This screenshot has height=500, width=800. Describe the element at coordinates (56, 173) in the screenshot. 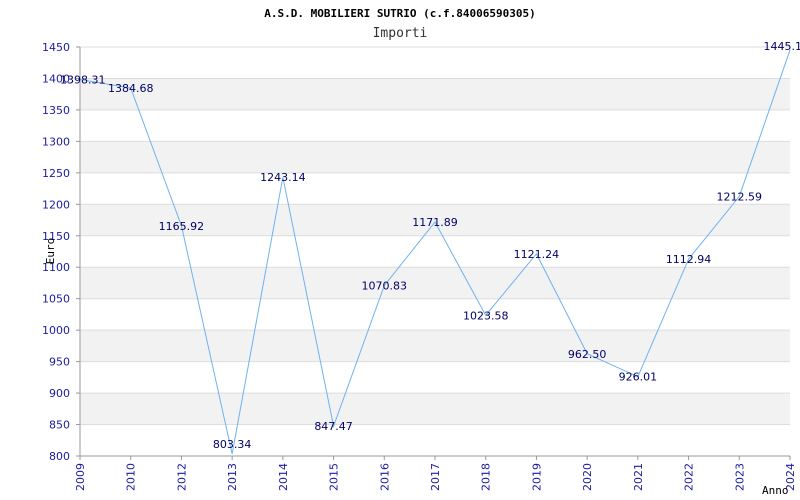

I see `y-tick-label: 1250` at that location.